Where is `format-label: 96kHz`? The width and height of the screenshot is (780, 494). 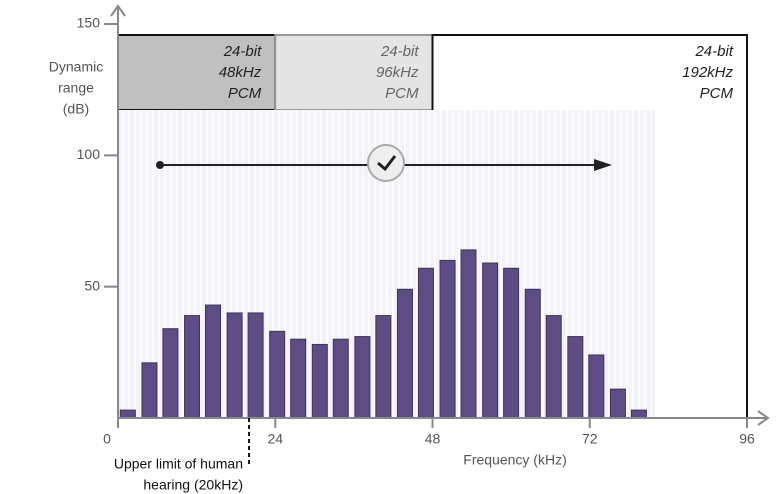
format-label: 96kHz is located at coordinates (397, 72).